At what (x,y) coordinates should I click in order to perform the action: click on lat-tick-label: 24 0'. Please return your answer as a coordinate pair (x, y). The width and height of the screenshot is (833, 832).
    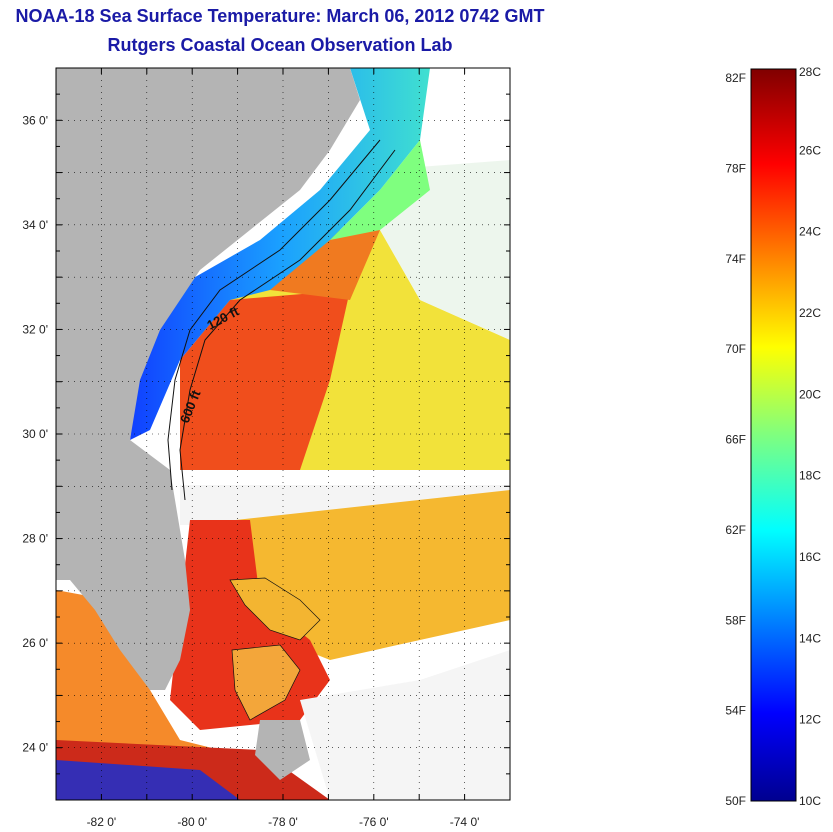
    Looking at the image, I should click on (35, 748).